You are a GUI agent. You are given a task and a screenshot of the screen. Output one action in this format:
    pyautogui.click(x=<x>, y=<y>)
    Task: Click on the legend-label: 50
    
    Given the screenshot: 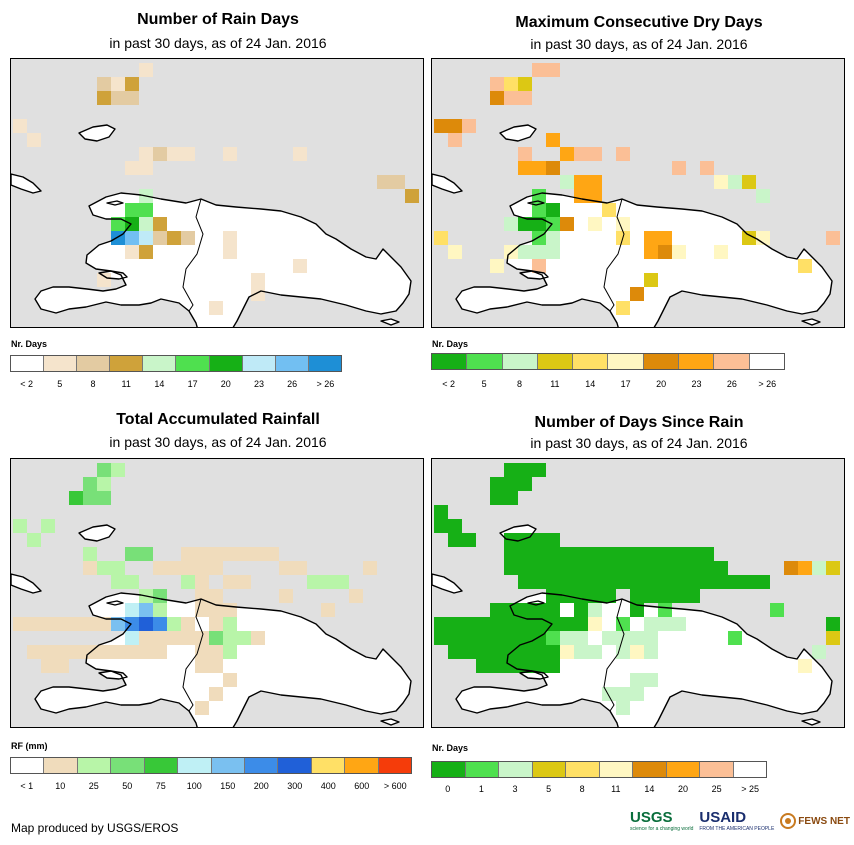 What is the action you would take?
    pyautogui.click(x=127, y=786)
    